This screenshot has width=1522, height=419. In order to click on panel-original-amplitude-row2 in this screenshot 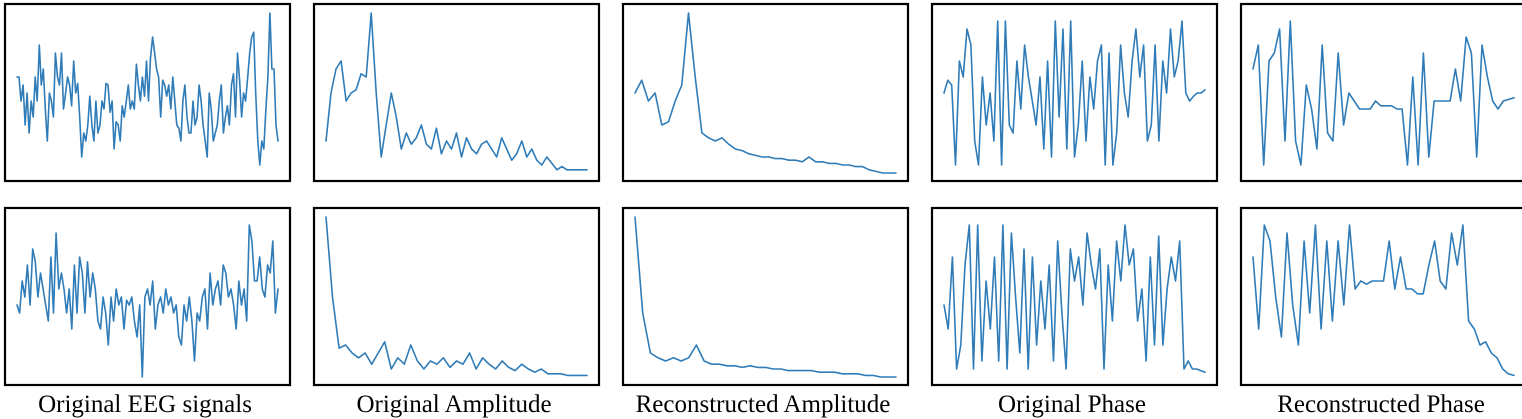, I will do `click(456, 296)`.